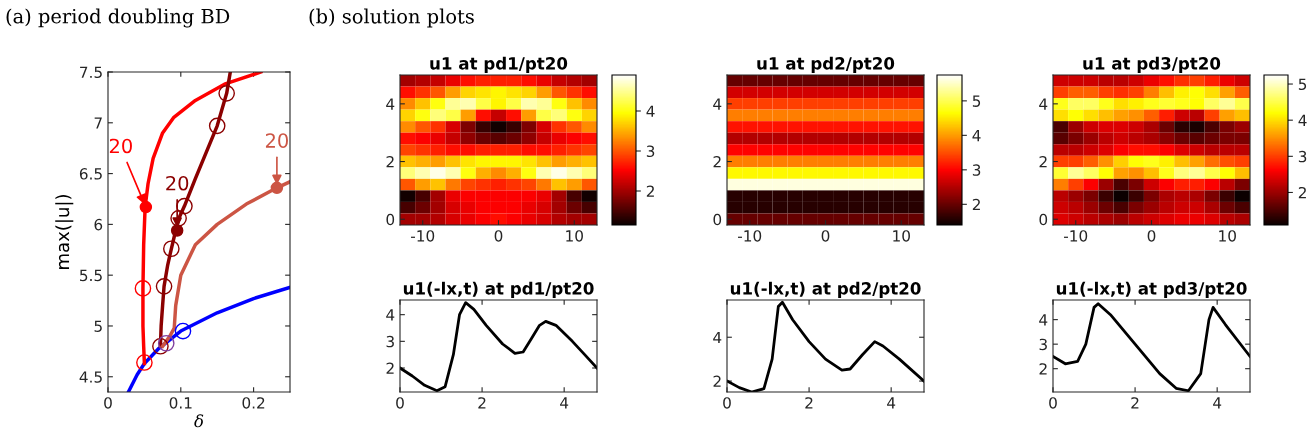 This screenshot has height=446, width=1315. I want to click on y-tick-label: 7.5, so click(91, 72).